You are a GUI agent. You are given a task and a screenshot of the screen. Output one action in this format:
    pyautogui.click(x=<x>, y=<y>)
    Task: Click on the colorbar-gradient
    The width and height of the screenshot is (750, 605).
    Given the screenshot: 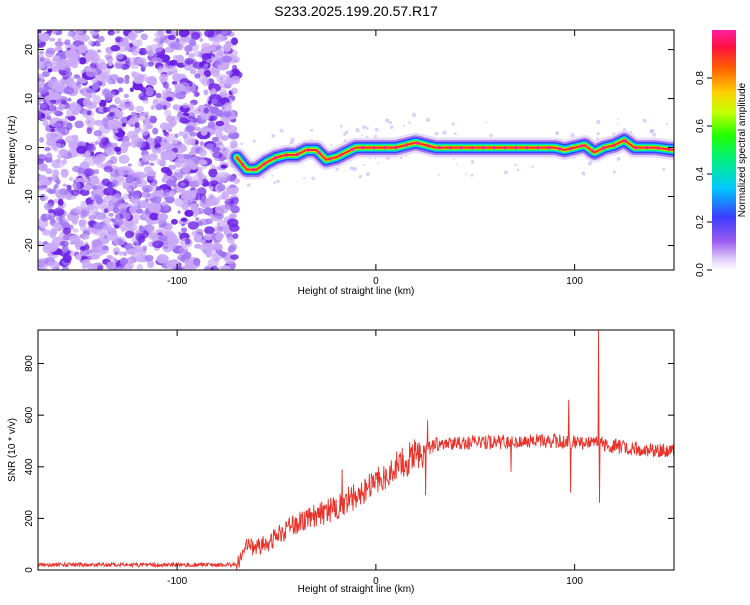 What is the action you would take?
    pyautogui.click(x=724, y=150)
    